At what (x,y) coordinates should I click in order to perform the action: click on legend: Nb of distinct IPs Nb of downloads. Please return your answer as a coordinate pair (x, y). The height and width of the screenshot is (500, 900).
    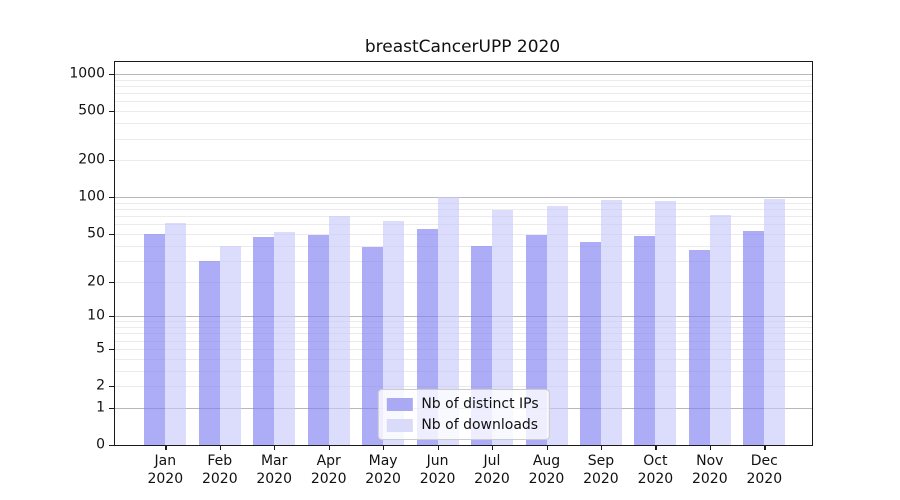
    Looking at the image, I should click on (463, 414).